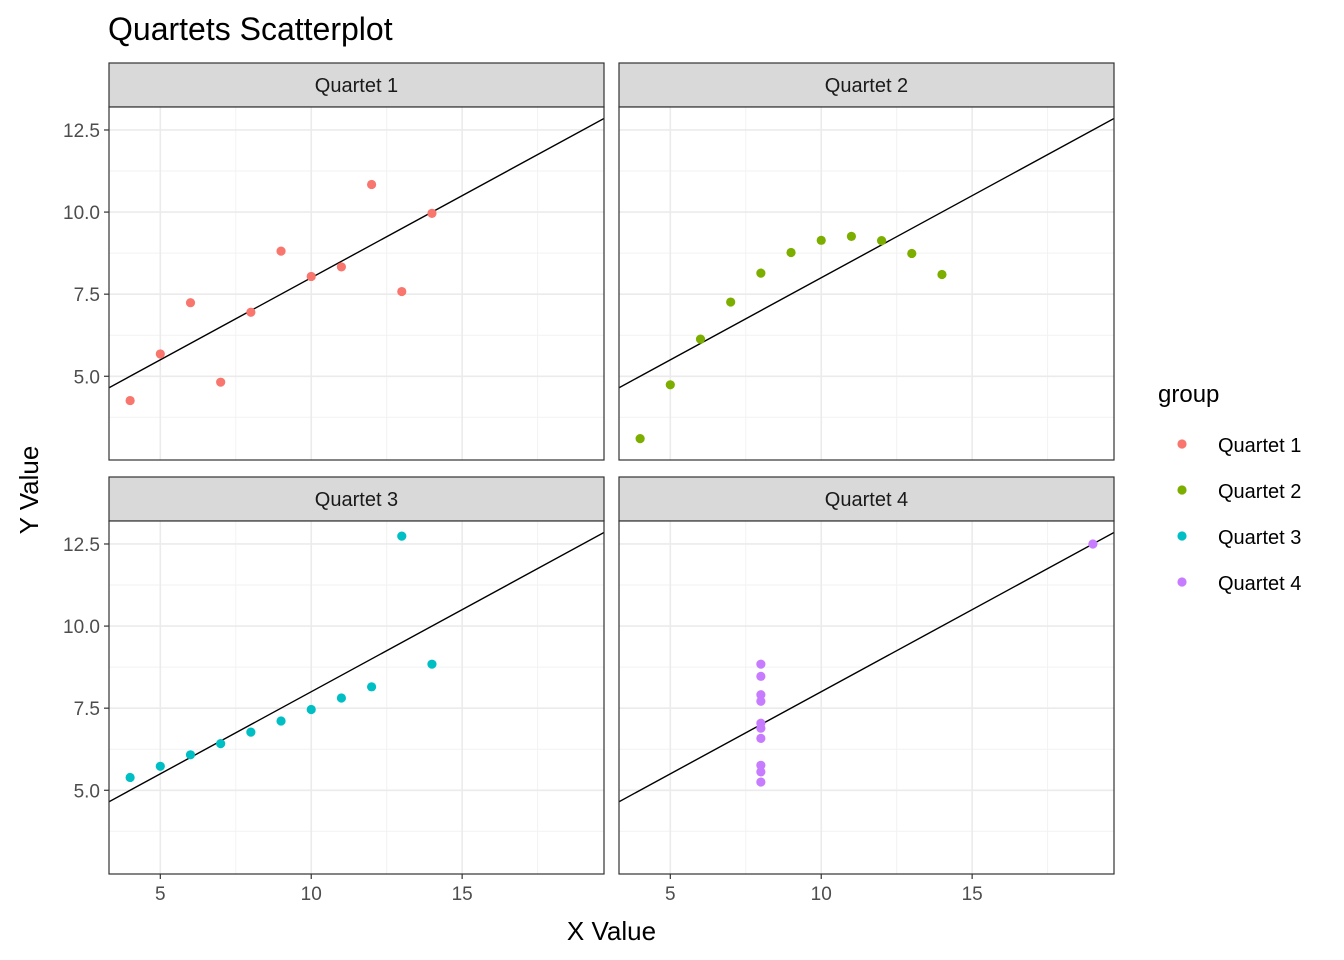 Image resolution: width=1344 pixels, height=960 pixels. I want to click on facet-strip-label: Quartet 3, so click(356, 500).